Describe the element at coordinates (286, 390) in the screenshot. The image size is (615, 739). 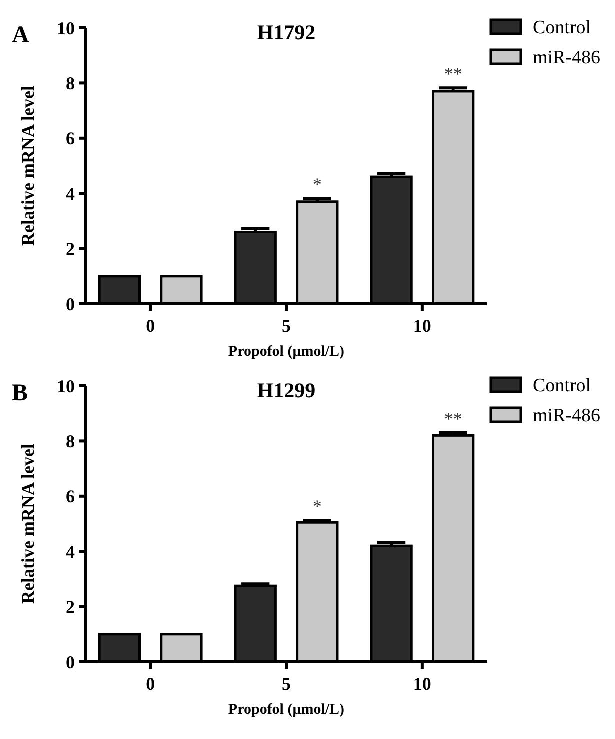
I see `chart-title: H1299` at that location.